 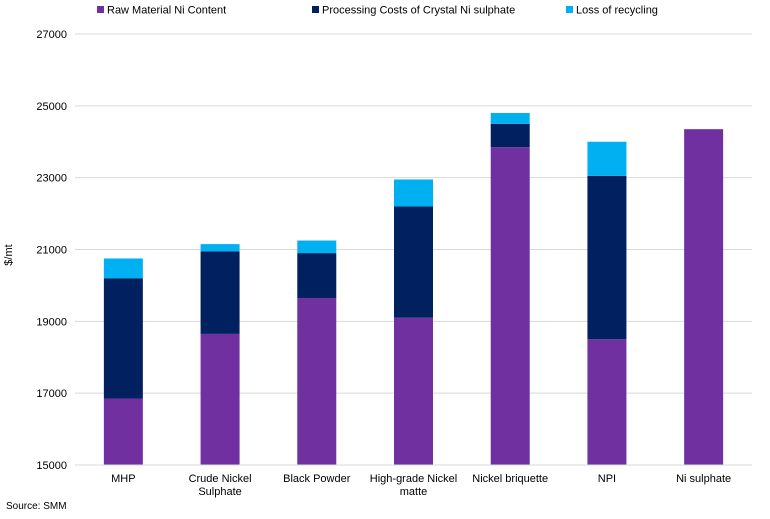 What do you see at coordinates (9, 254) in the screenshot?
I see `y-axis-label: $/mt` at bounding box center [9, 254].